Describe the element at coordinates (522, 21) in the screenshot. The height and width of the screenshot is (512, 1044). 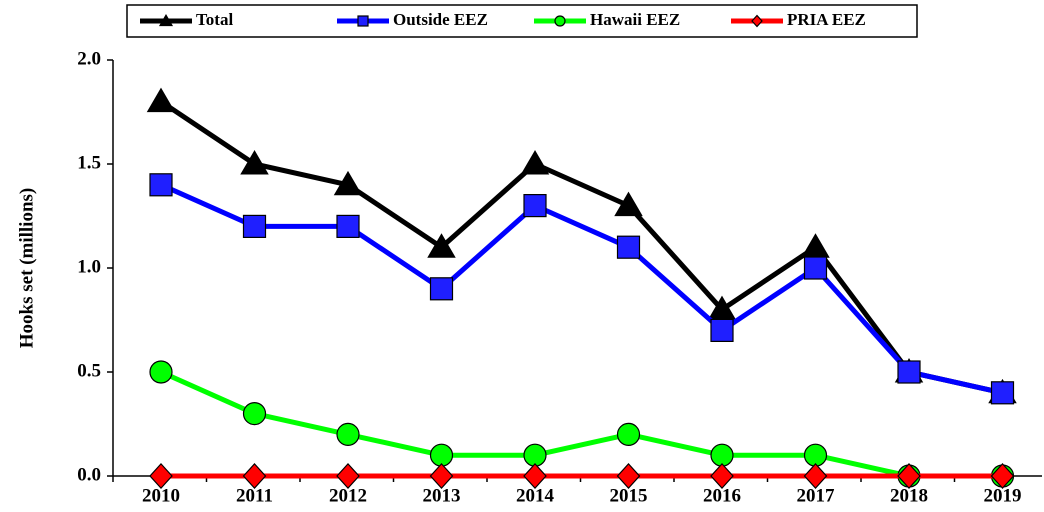
I see `legend-box` at that location.